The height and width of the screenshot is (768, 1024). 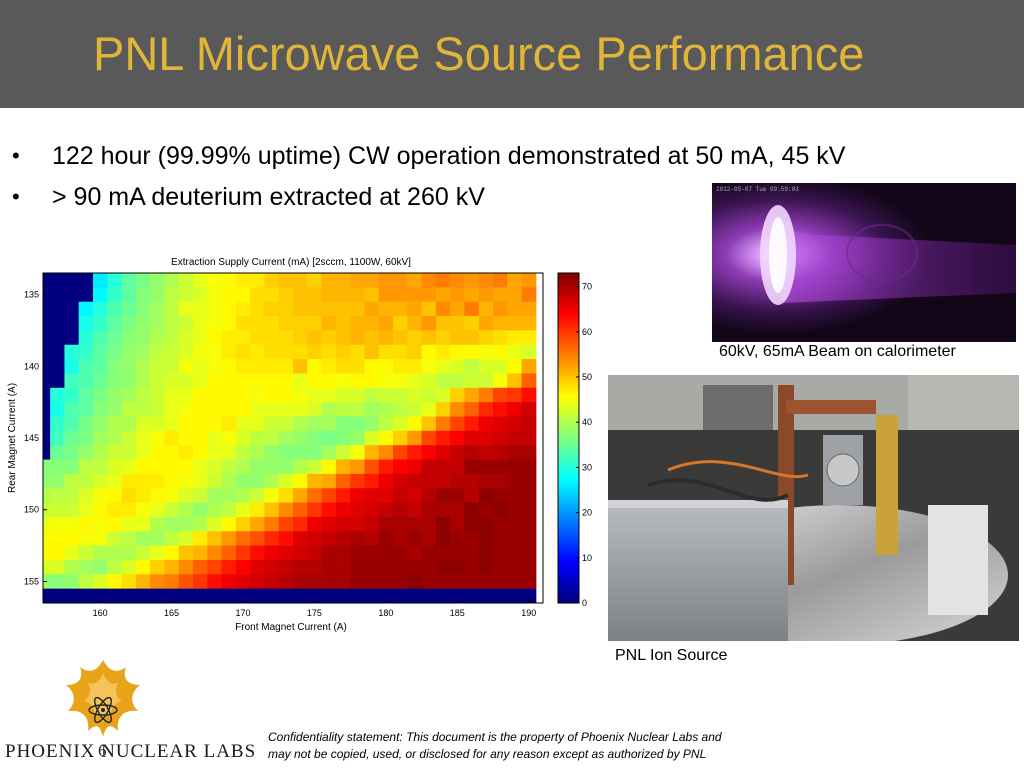 I want to click on beam-photo: 2012-05-07 Tue 09:59:03, so click(x=864, y=262).